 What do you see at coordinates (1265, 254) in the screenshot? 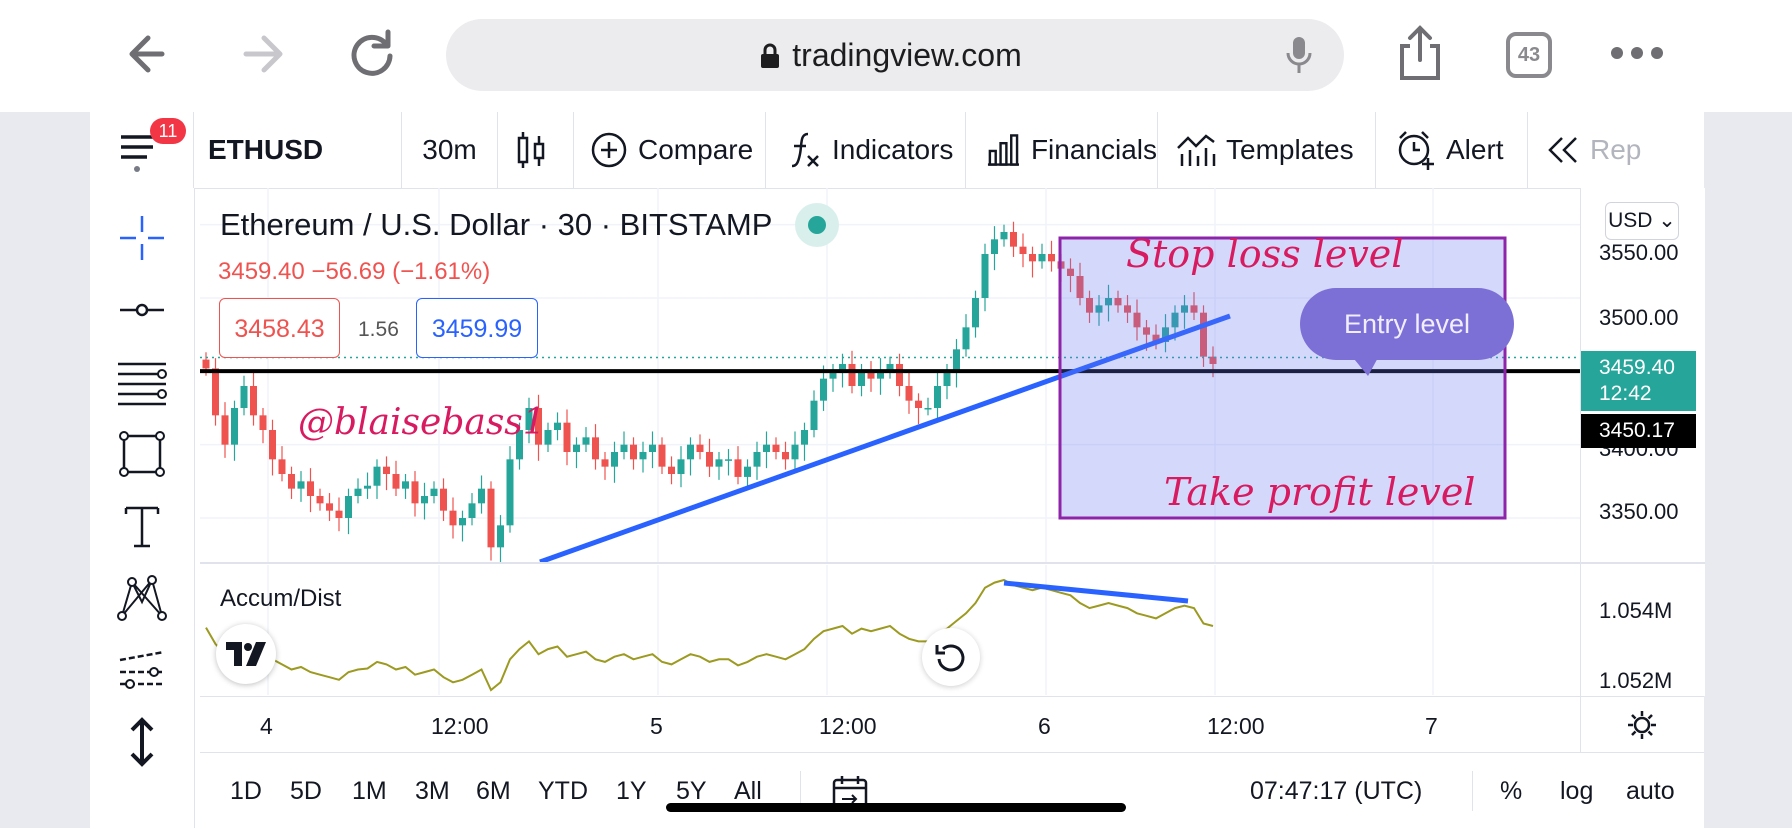
I see `stop-loss-label: Stop loss level` at bounding box center [1265, 254].